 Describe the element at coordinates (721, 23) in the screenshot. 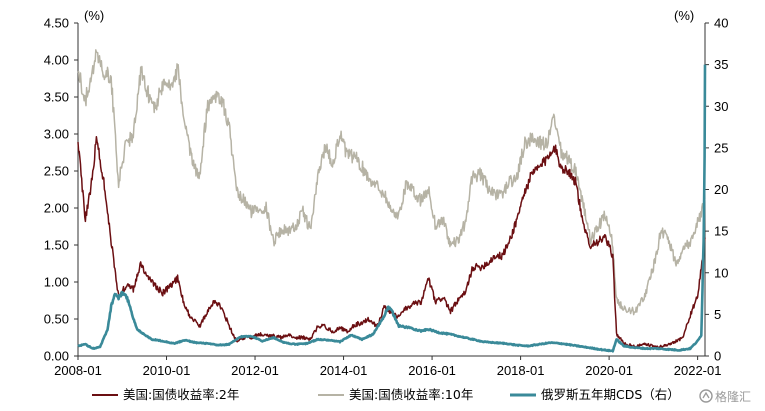

I see `right-tick-label: 40` at that location.